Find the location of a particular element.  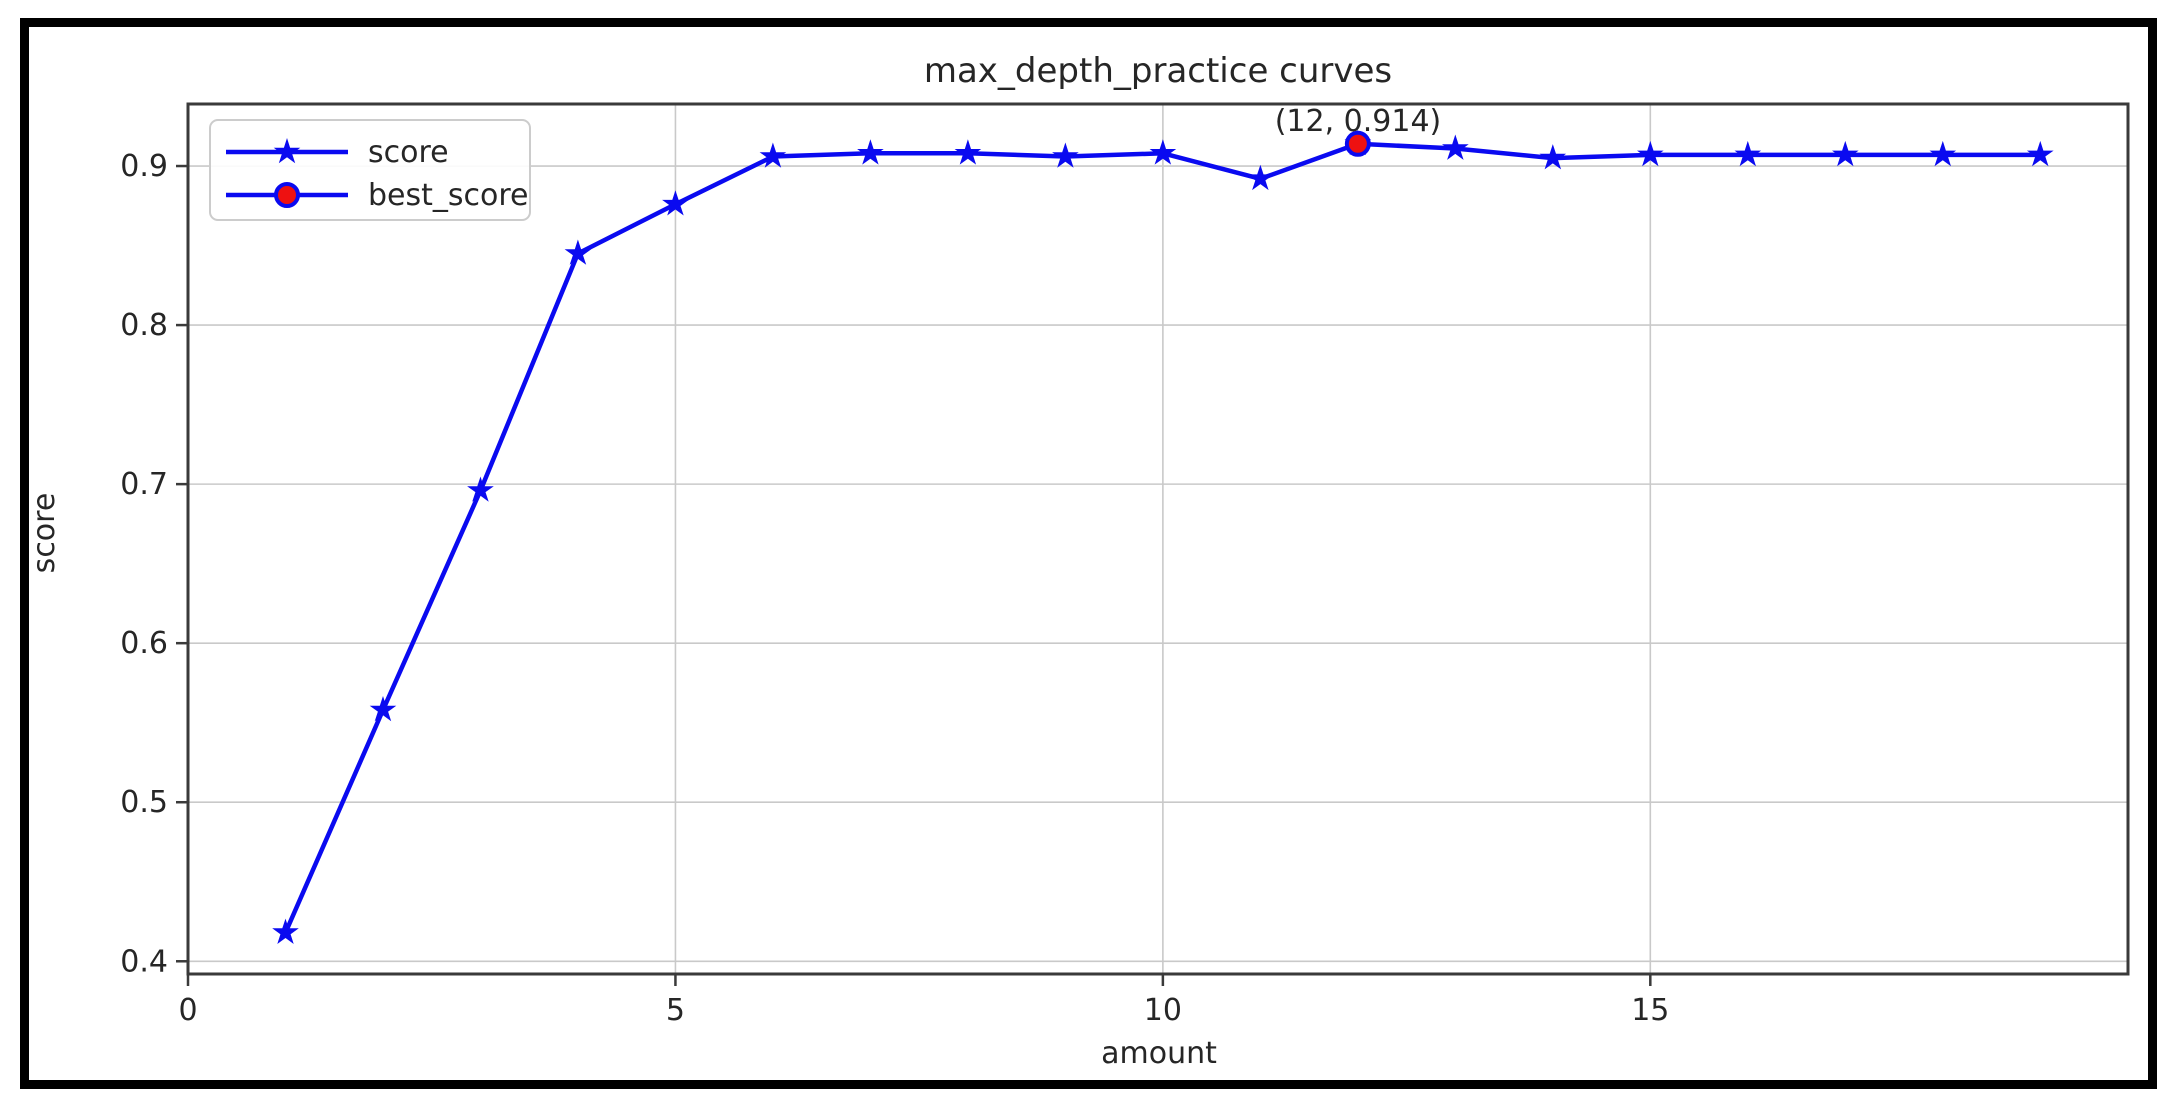

y-tick-label: 0.8 is located at coordinates (144, 325).